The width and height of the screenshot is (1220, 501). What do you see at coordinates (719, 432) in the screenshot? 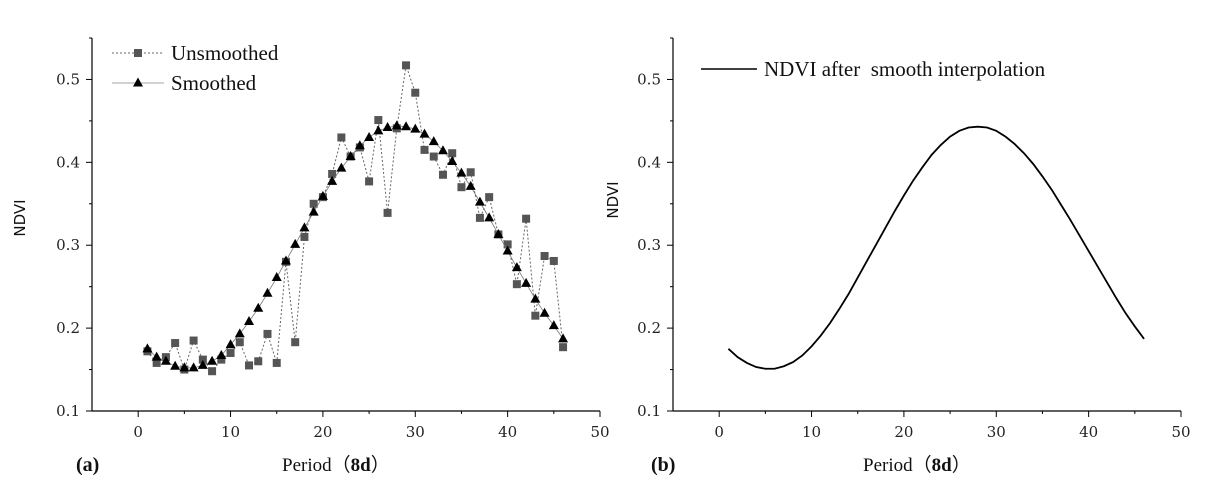
I see `x-tick-label-b-0: 0` at bounding box center [719, 432].